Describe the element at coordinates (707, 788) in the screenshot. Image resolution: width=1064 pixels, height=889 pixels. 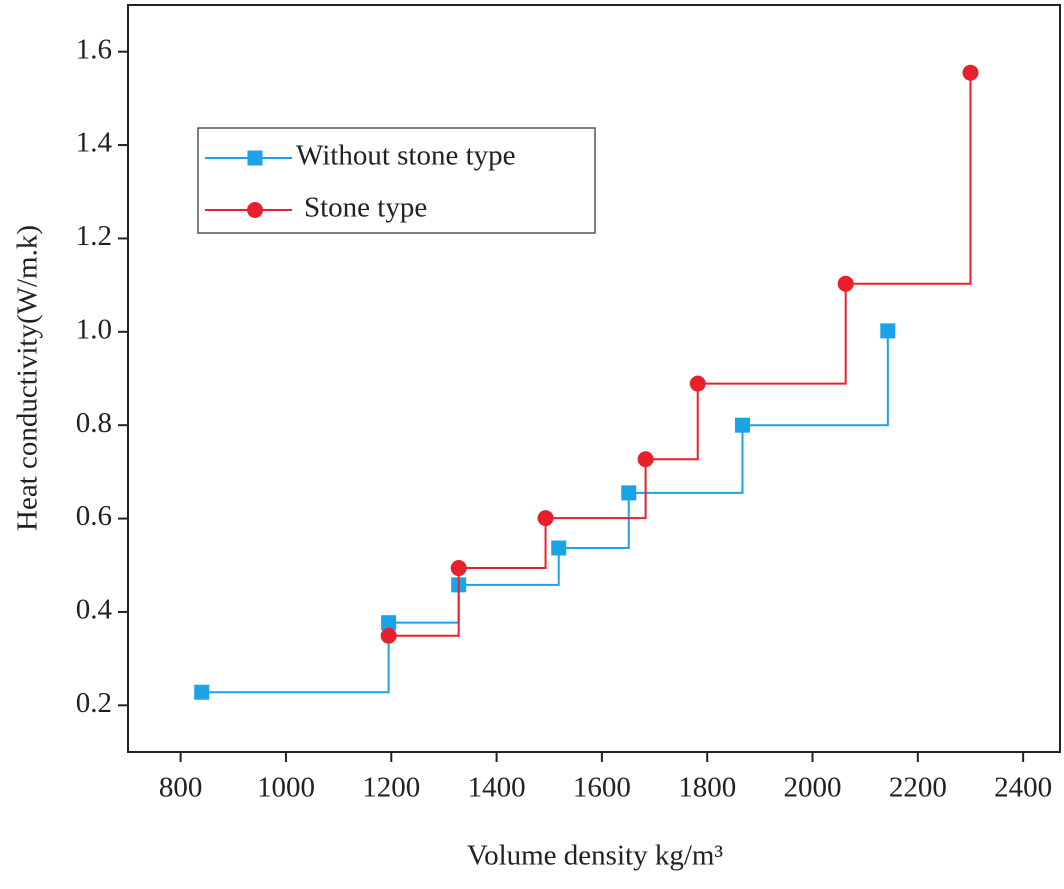
I see `x-tick-label: 1800` at that location.